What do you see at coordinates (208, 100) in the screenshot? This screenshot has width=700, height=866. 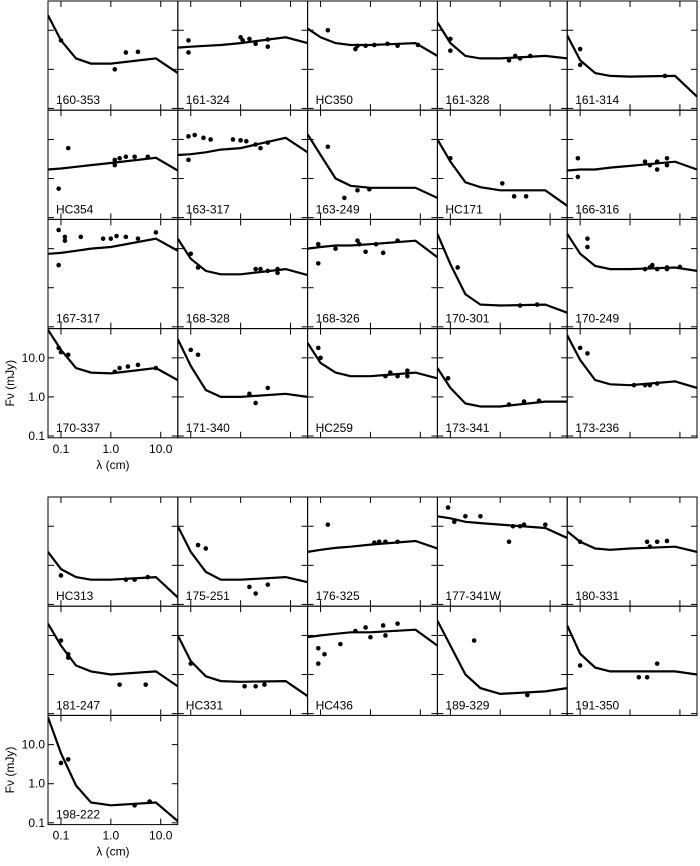 I see `panel-label: 161-324` at bounding box center [208, 100].